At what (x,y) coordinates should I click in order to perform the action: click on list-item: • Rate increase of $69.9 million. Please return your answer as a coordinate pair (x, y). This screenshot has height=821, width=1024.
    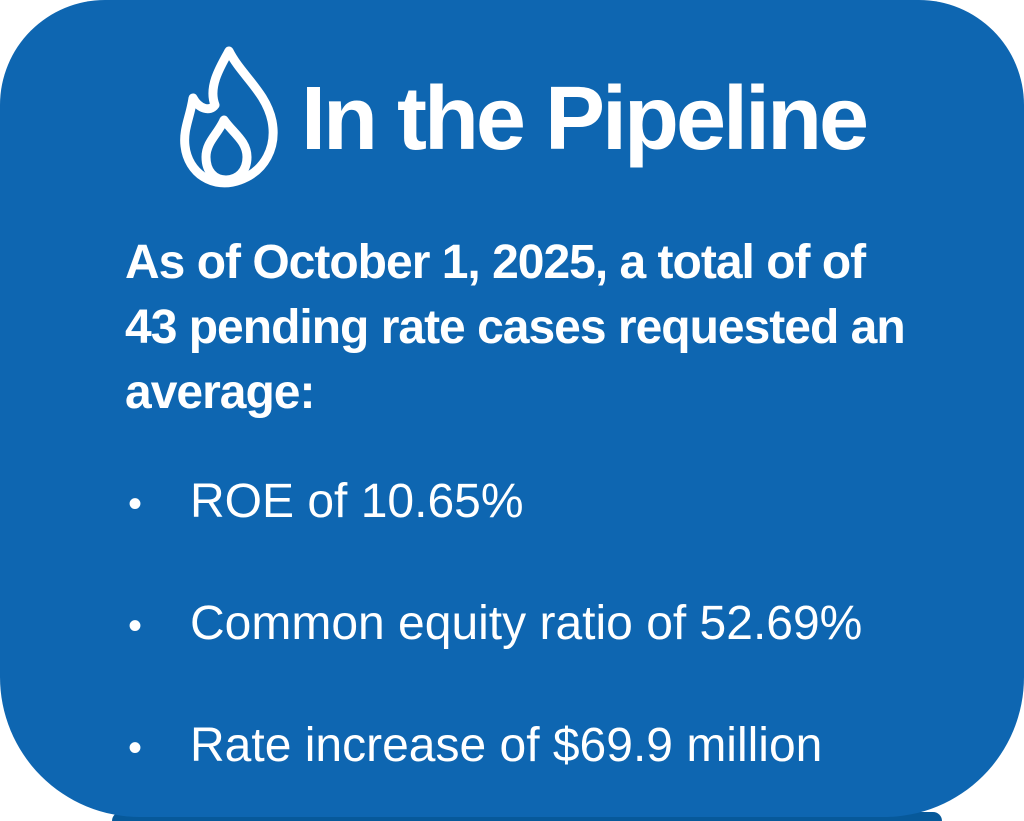
    Looking at the image, I should click on (495, 747).